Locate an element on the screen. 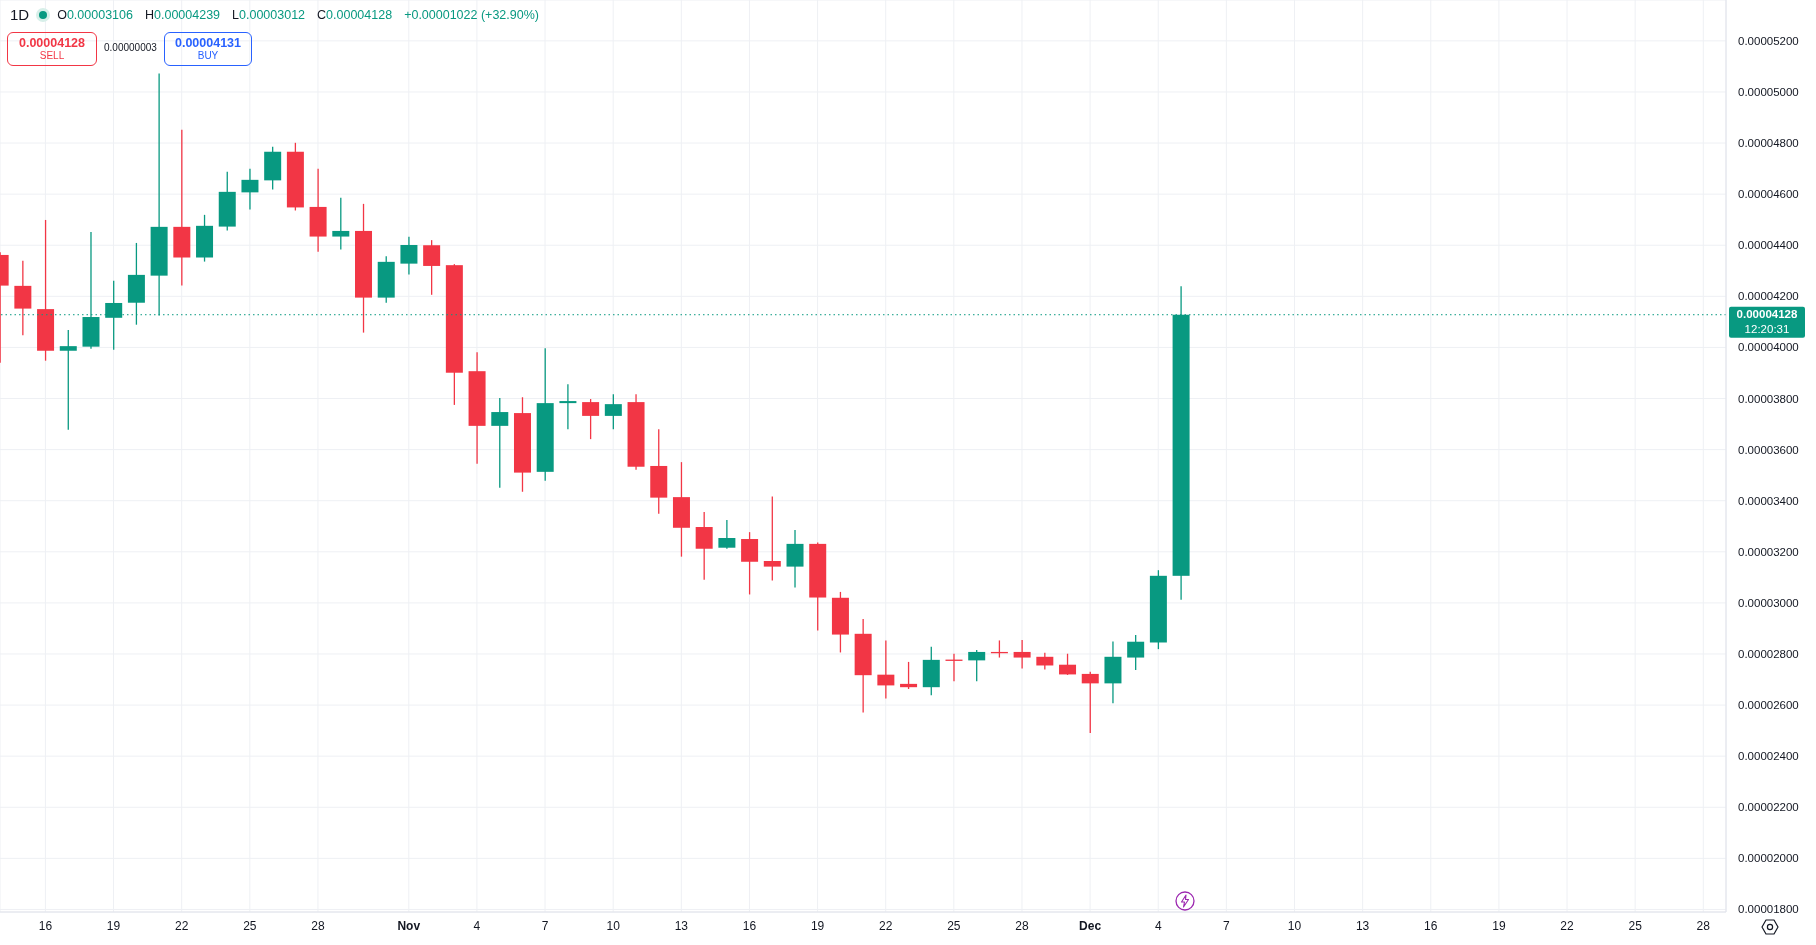 This screenshot has height=945, width=1816. annotation: O0.00003106 is located at coordinates (95, 14).